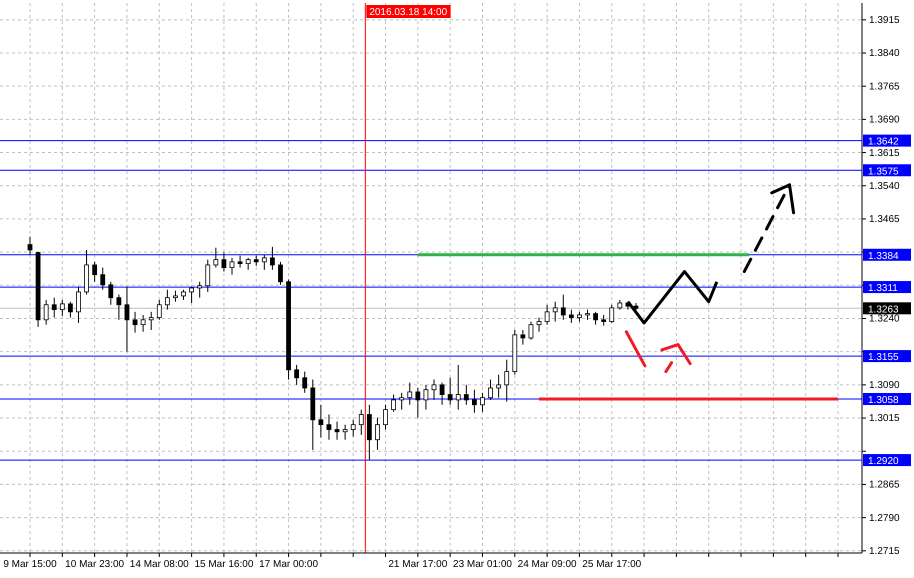  Describe the element at coordinates (482, 564) in the screenshot. I see `x-tick-label: 23 Mar 01:00` at that location.